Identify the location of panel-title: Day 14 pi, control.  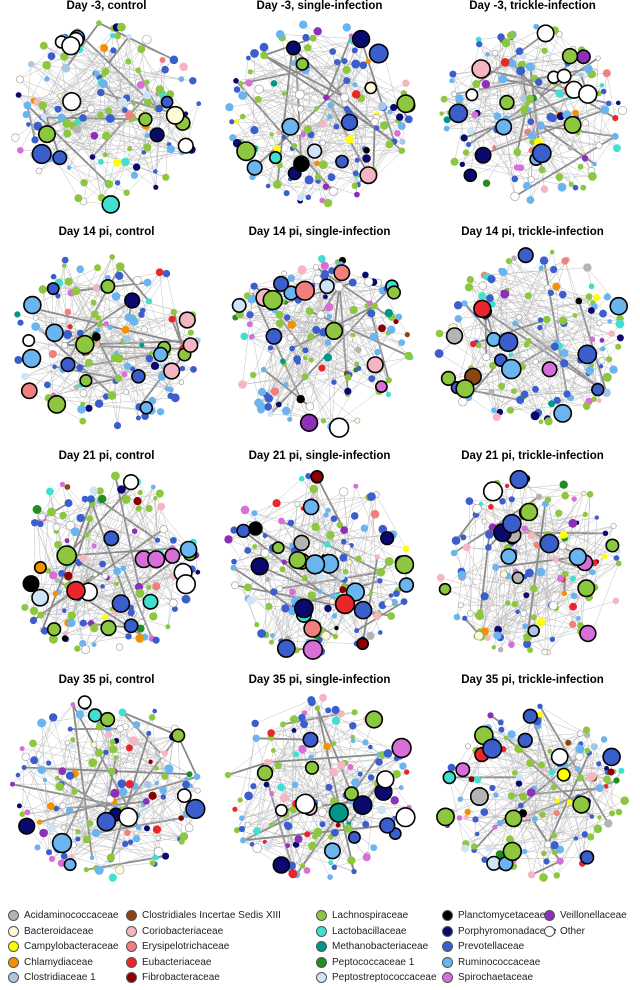
(106, 232).